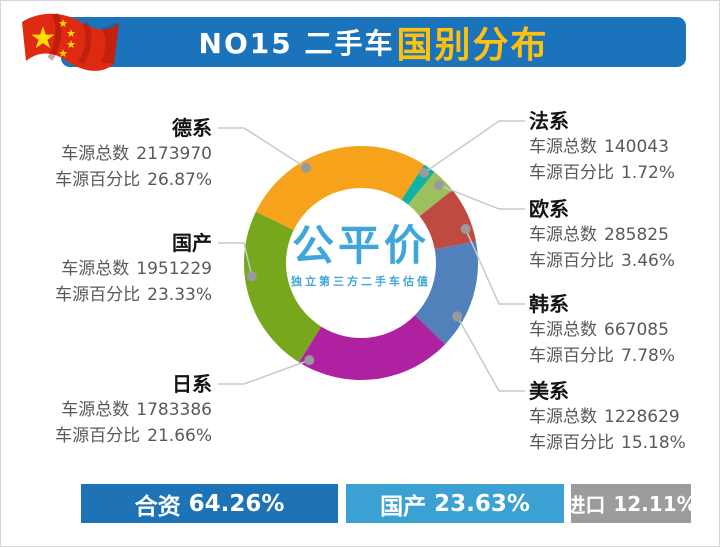 The width and height of the screenshot is (720, 547). I want to click on percent-value: 1.72%, so click(648, 173).